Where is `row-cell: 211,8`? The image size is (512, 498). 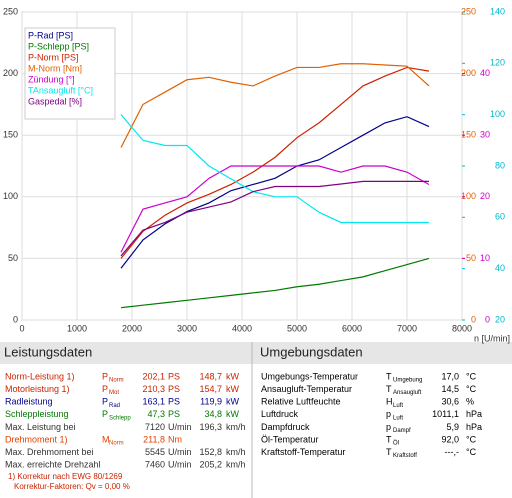 row-cell: 211,8 is located at coordinates (154, 439).